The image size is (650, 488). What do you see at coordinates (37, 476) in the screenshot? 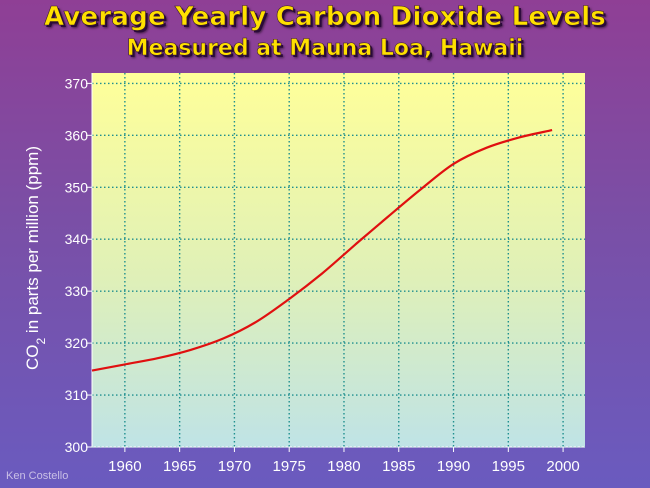
I see `credit-text: Ken Costello` at bounding box center [37, 476].